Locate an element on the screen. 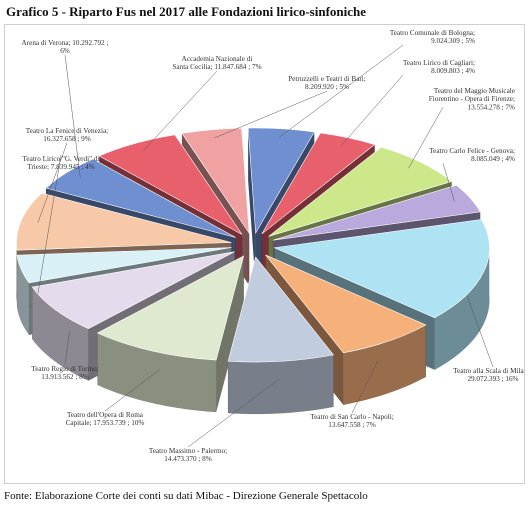  slice-label-8: Teatro Regio di Torino; 13.913.562 ; 8% is located at coordinates (64, 373).